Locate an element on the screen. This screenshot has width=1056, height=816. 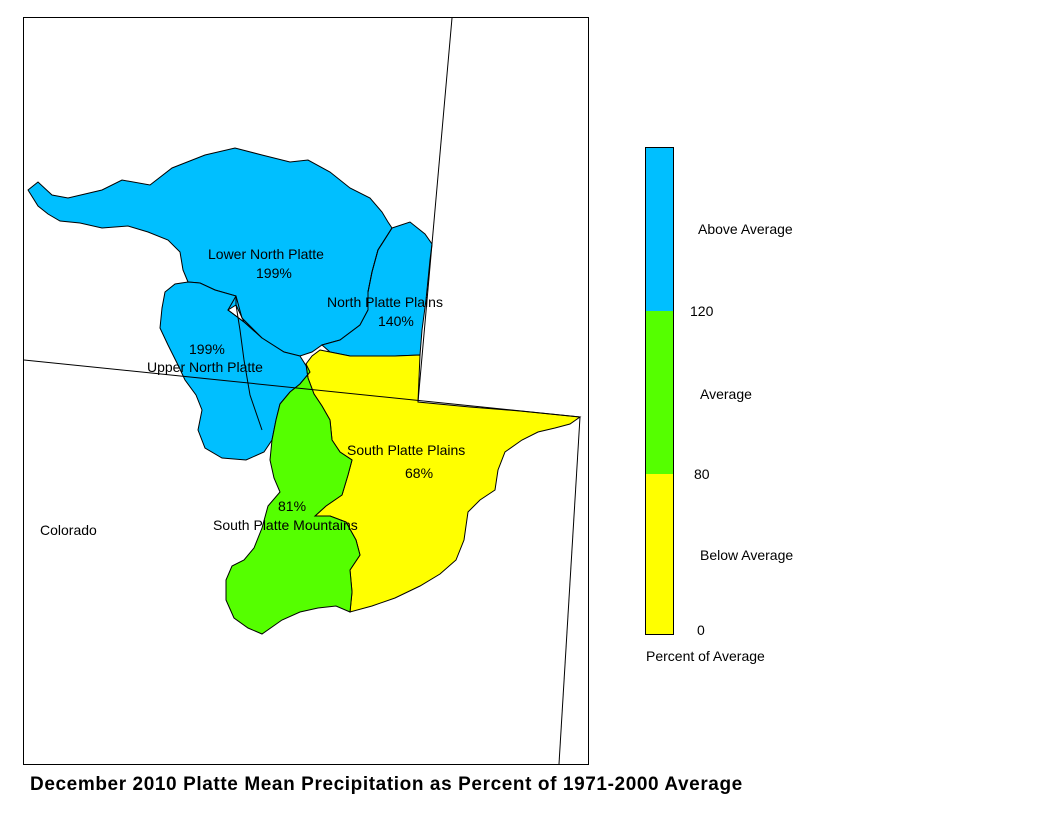
legend-title: Percent of Average is located at coordinates (705, 656).